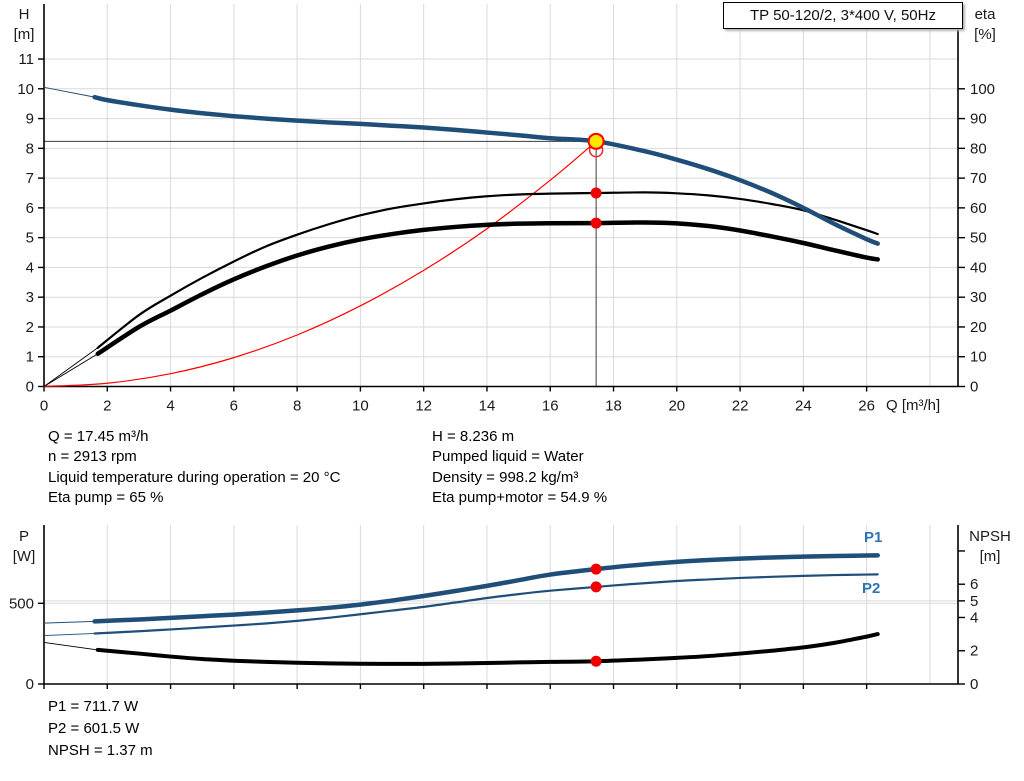 Image resolution: width=1024 pixels, height=781 pixels. Describe the element at coordinates (740, 406) in the screenshot. I see `x-tick-label: 22` at that location.